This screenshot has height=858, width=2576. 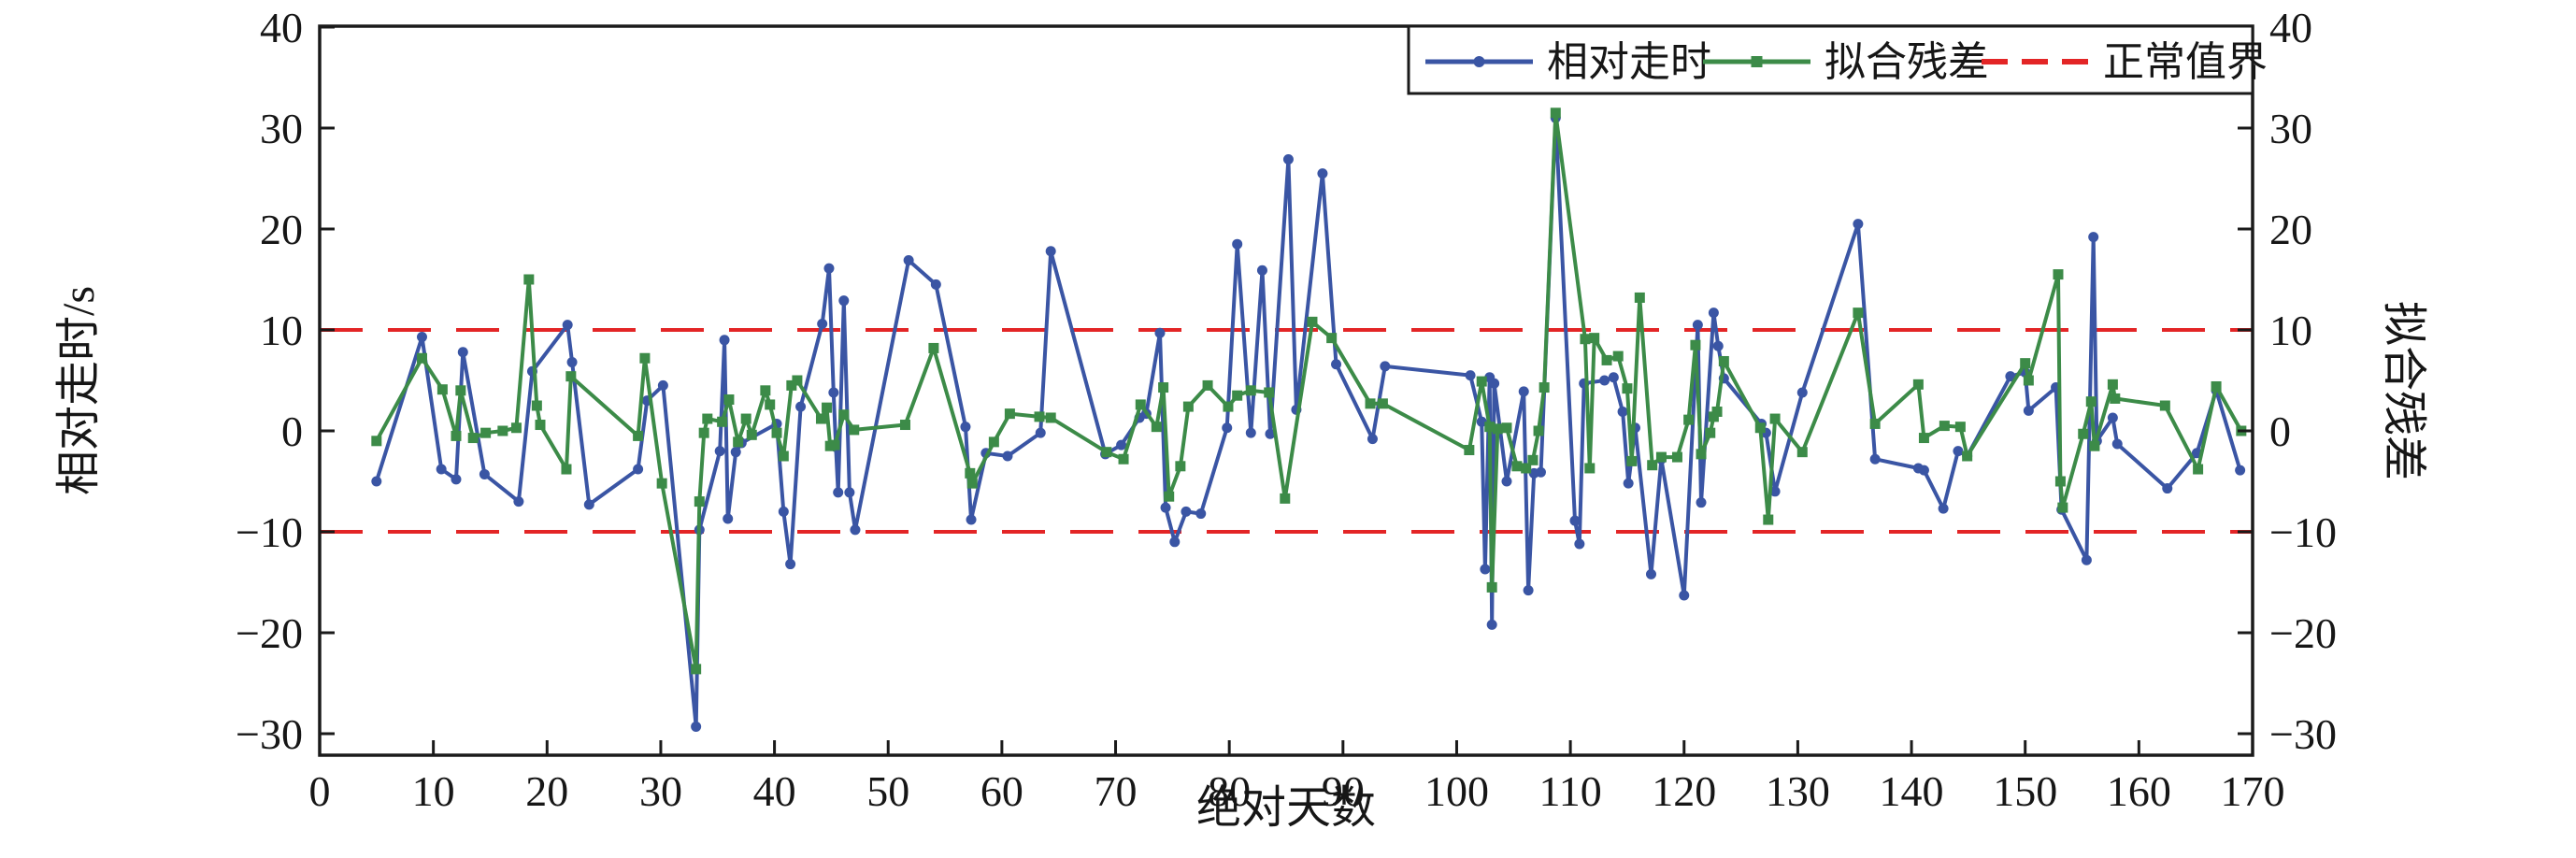 What do you see at coordinates (2025, 791) in the screenshot?
I see `x-tick-label: 150` at bounding box center [2025, 791].